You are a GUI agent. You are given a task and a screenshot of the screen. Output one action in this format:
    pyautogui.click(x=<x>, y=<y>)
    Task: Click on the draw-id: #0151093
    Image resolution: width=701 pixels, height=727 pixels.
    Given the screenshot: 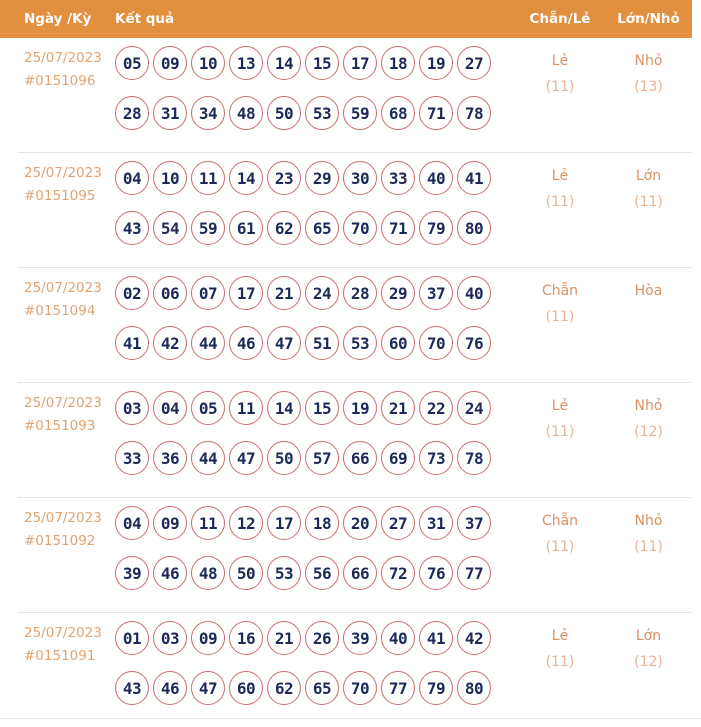 What is the action you would take?
    pyautogui.click(x=60, y=426)
    